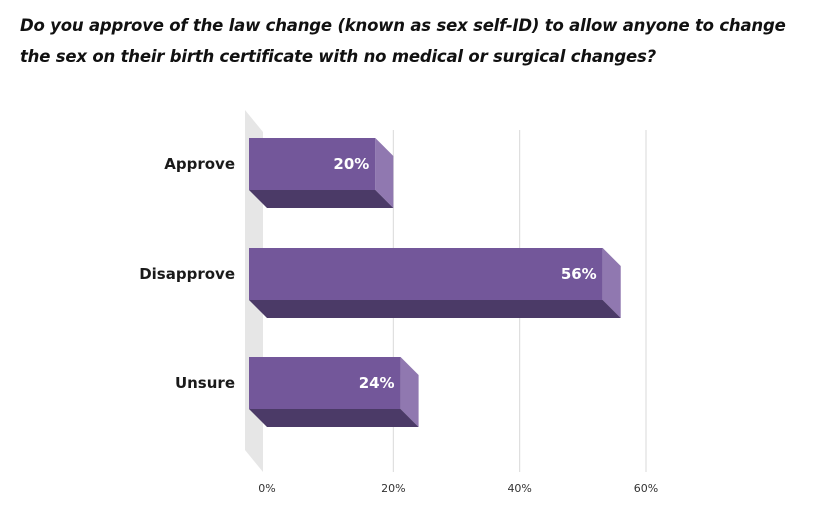 The width and height of the screenshot is (830, 526). What do you see at coordinates (187, 274) in the screenshot?
I see `category-label: Disapprove` at bounding box center [187, 274].